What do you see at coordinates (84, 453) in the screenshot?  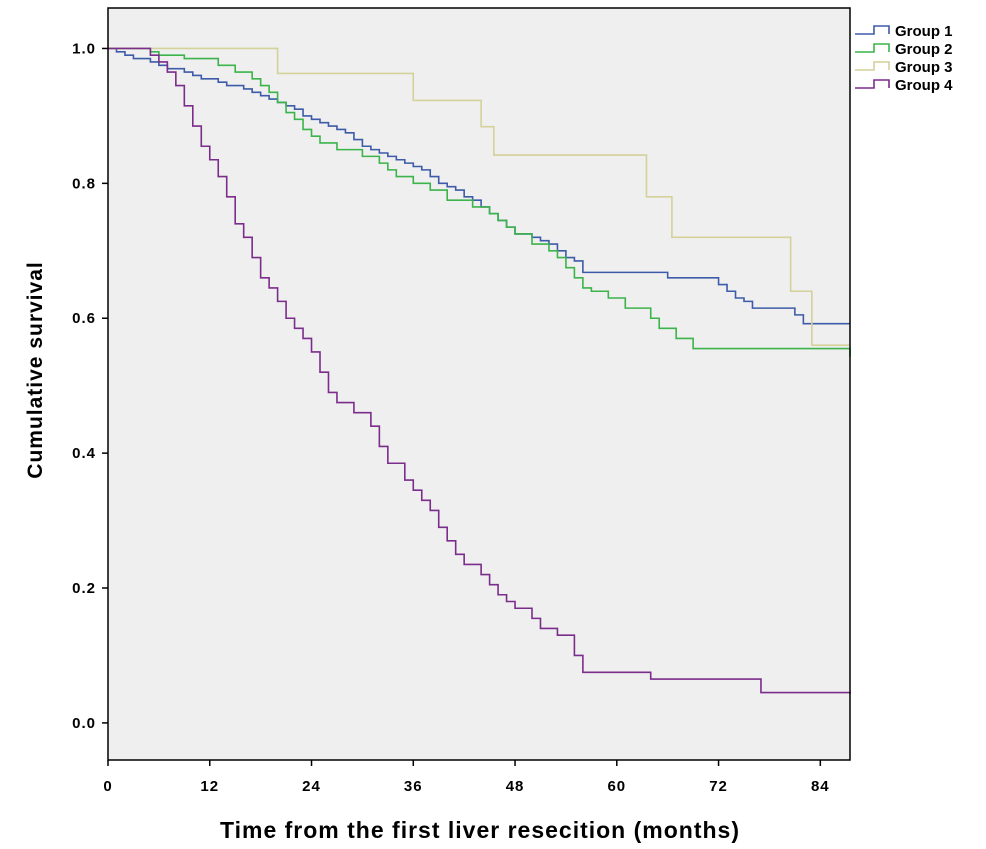 I see `y-tick-label: 0.4` at bounding box center [84, 453].